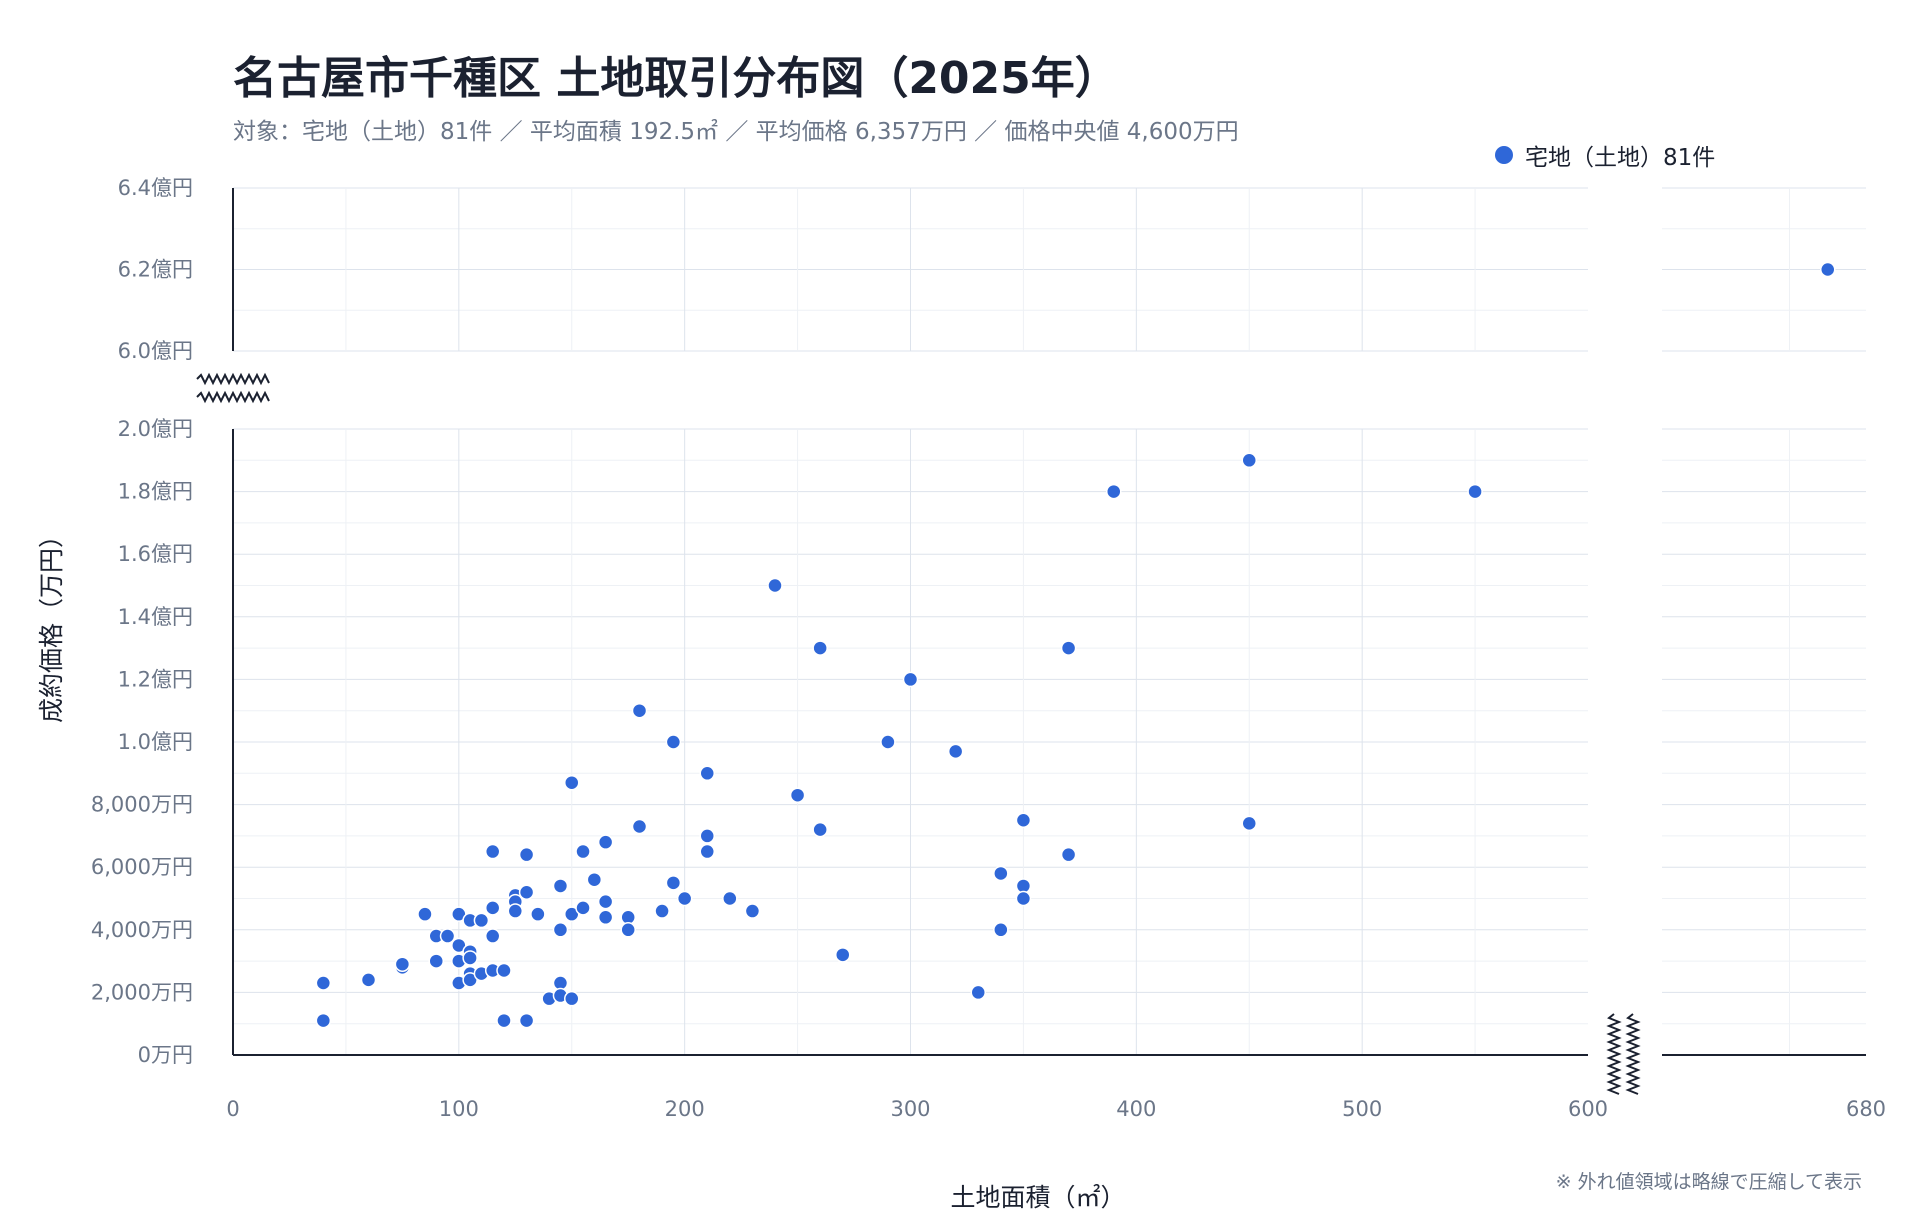  I want to click on x-tick-label: 100, so click(459, 1109).